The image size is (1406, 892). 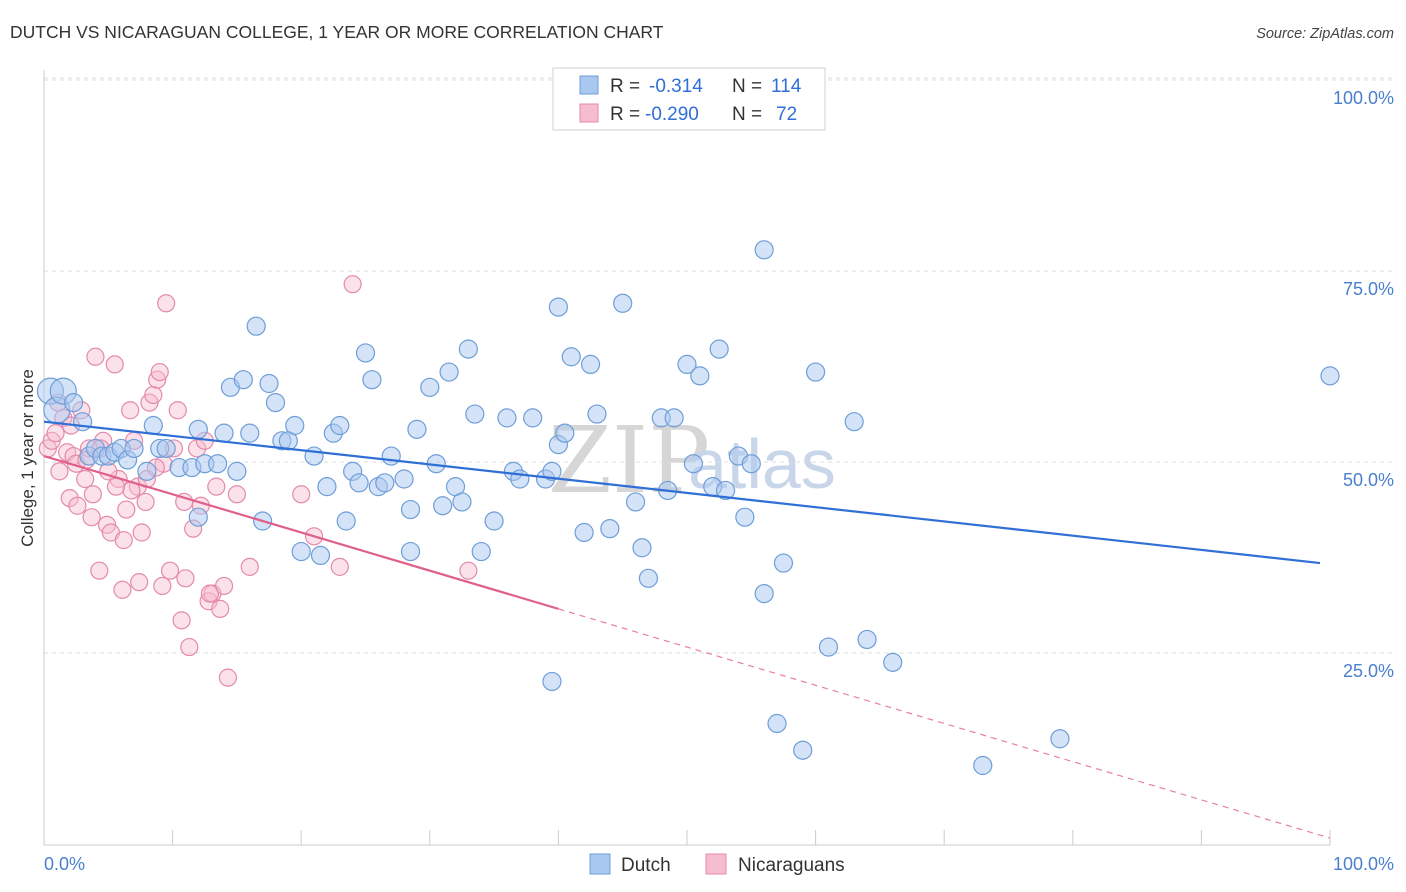 What do you see at coordinates (687, 837) in the screenshot?
I see `x-tick-marks` at bounding box center [687, 837].